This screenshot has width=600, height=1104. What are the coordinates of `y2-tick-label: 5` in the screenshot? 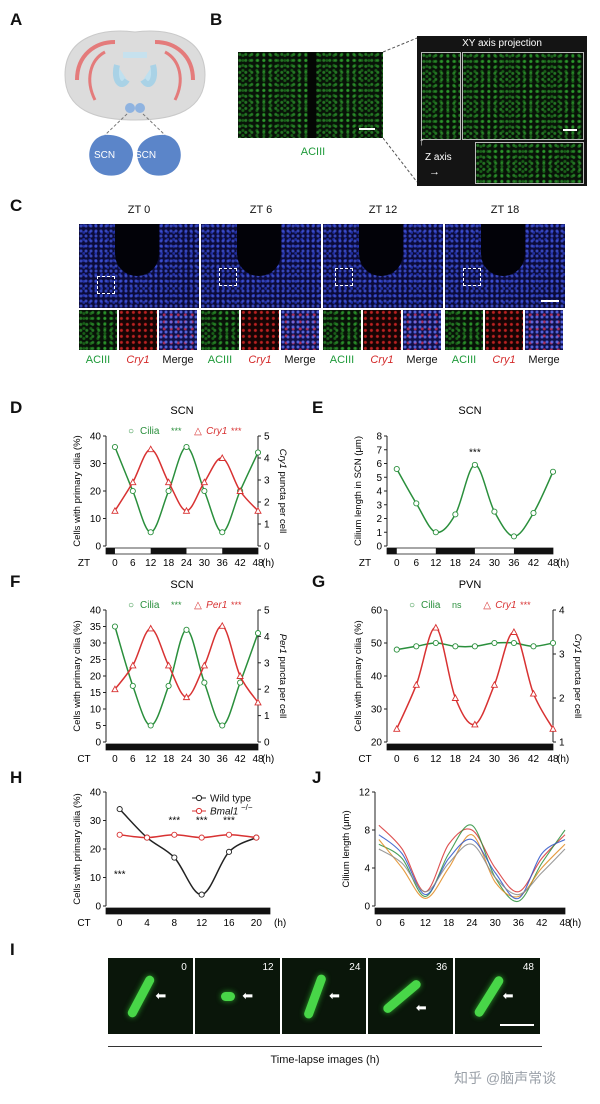 It's located at (267, 437).